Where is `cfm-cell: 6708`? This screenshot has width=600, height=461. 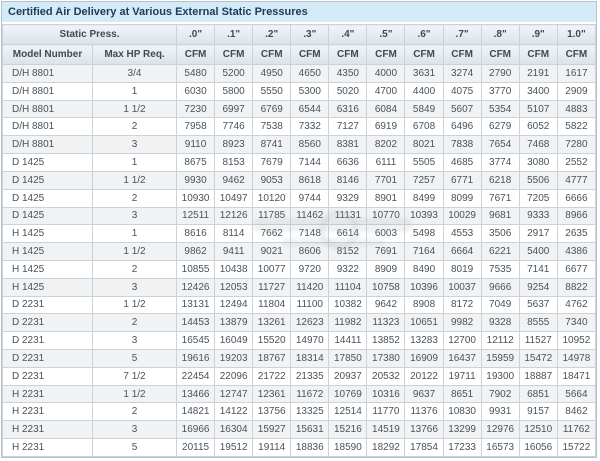 cfm-cell: 6708 is located at coordinates (424, 127).